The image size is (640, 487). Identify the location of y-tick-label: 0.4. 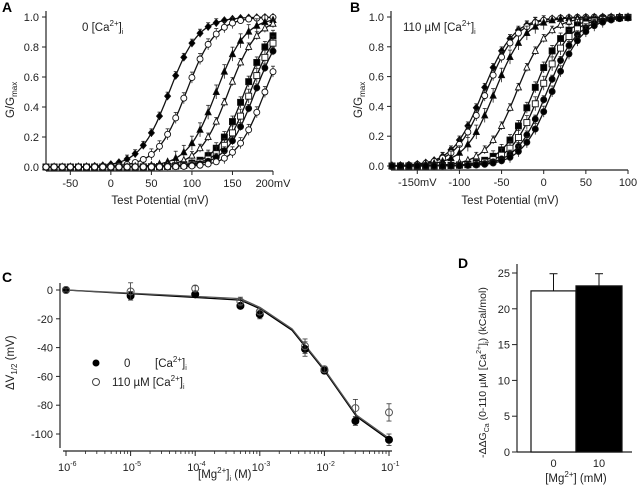
(31, 108).